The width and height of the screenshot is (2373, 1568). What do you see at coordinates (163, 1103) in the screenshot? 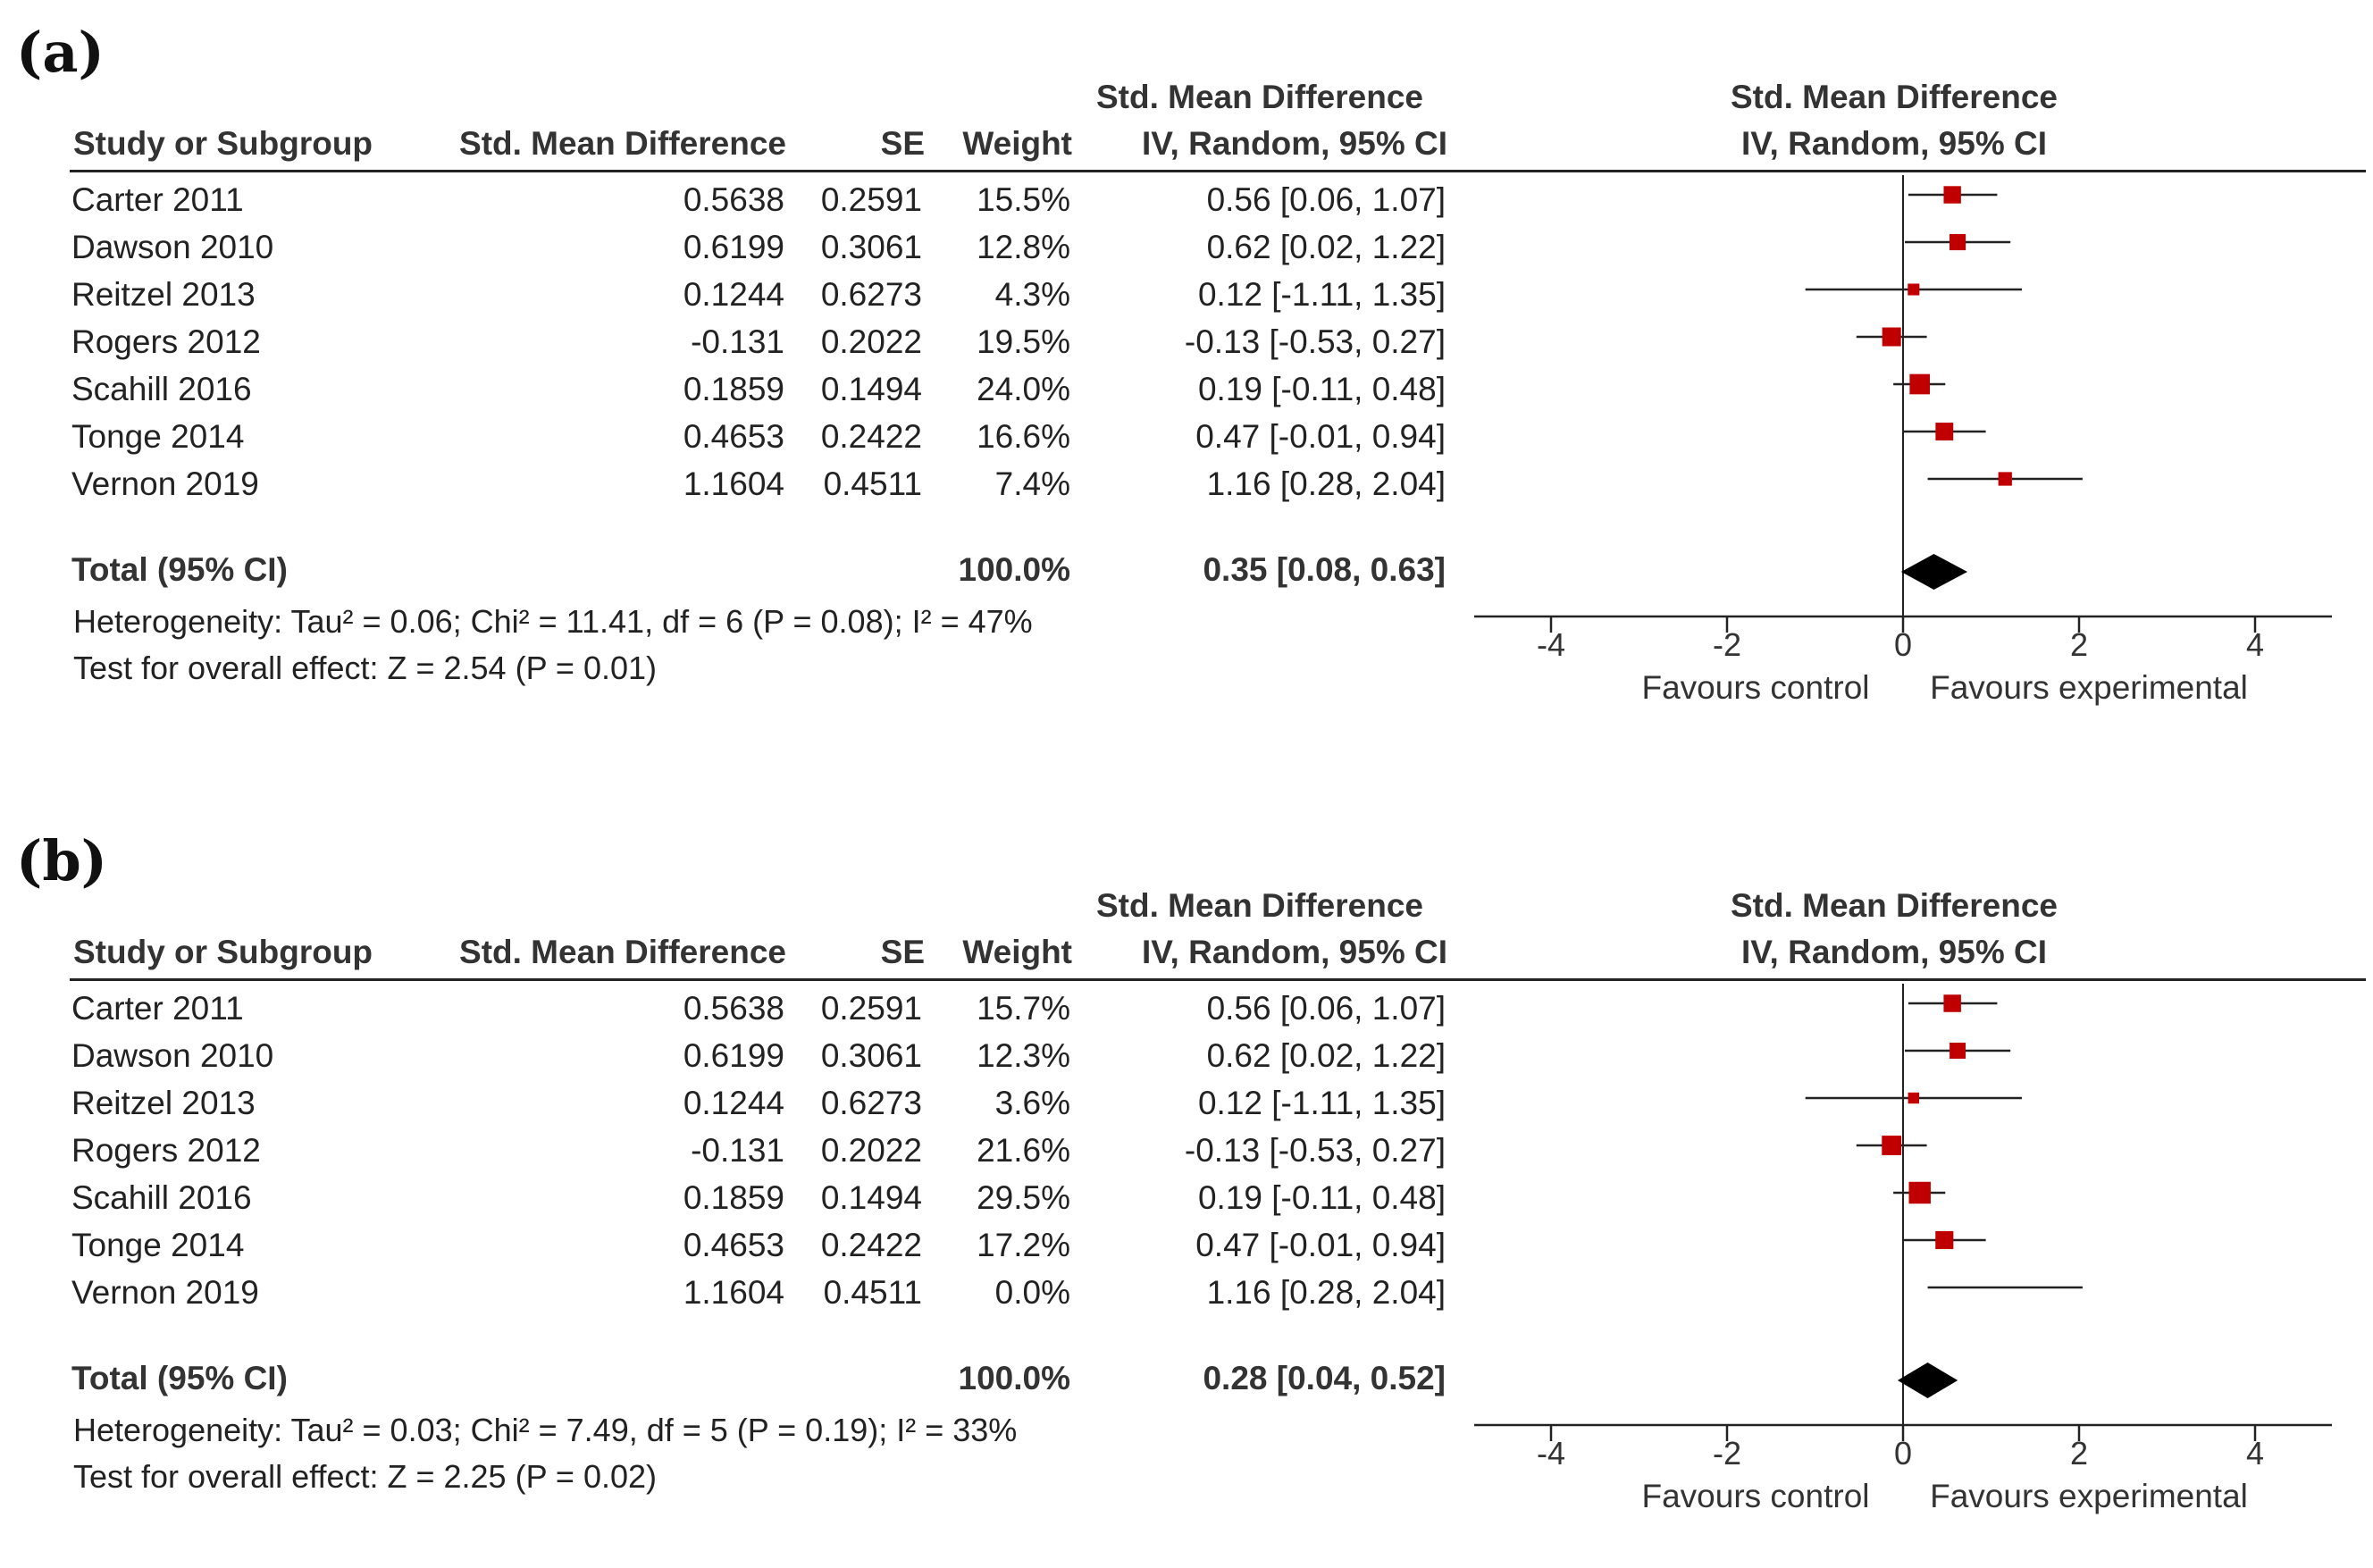
I see `study-name: Reitzel 2013` at bounding box center [163, 1103].